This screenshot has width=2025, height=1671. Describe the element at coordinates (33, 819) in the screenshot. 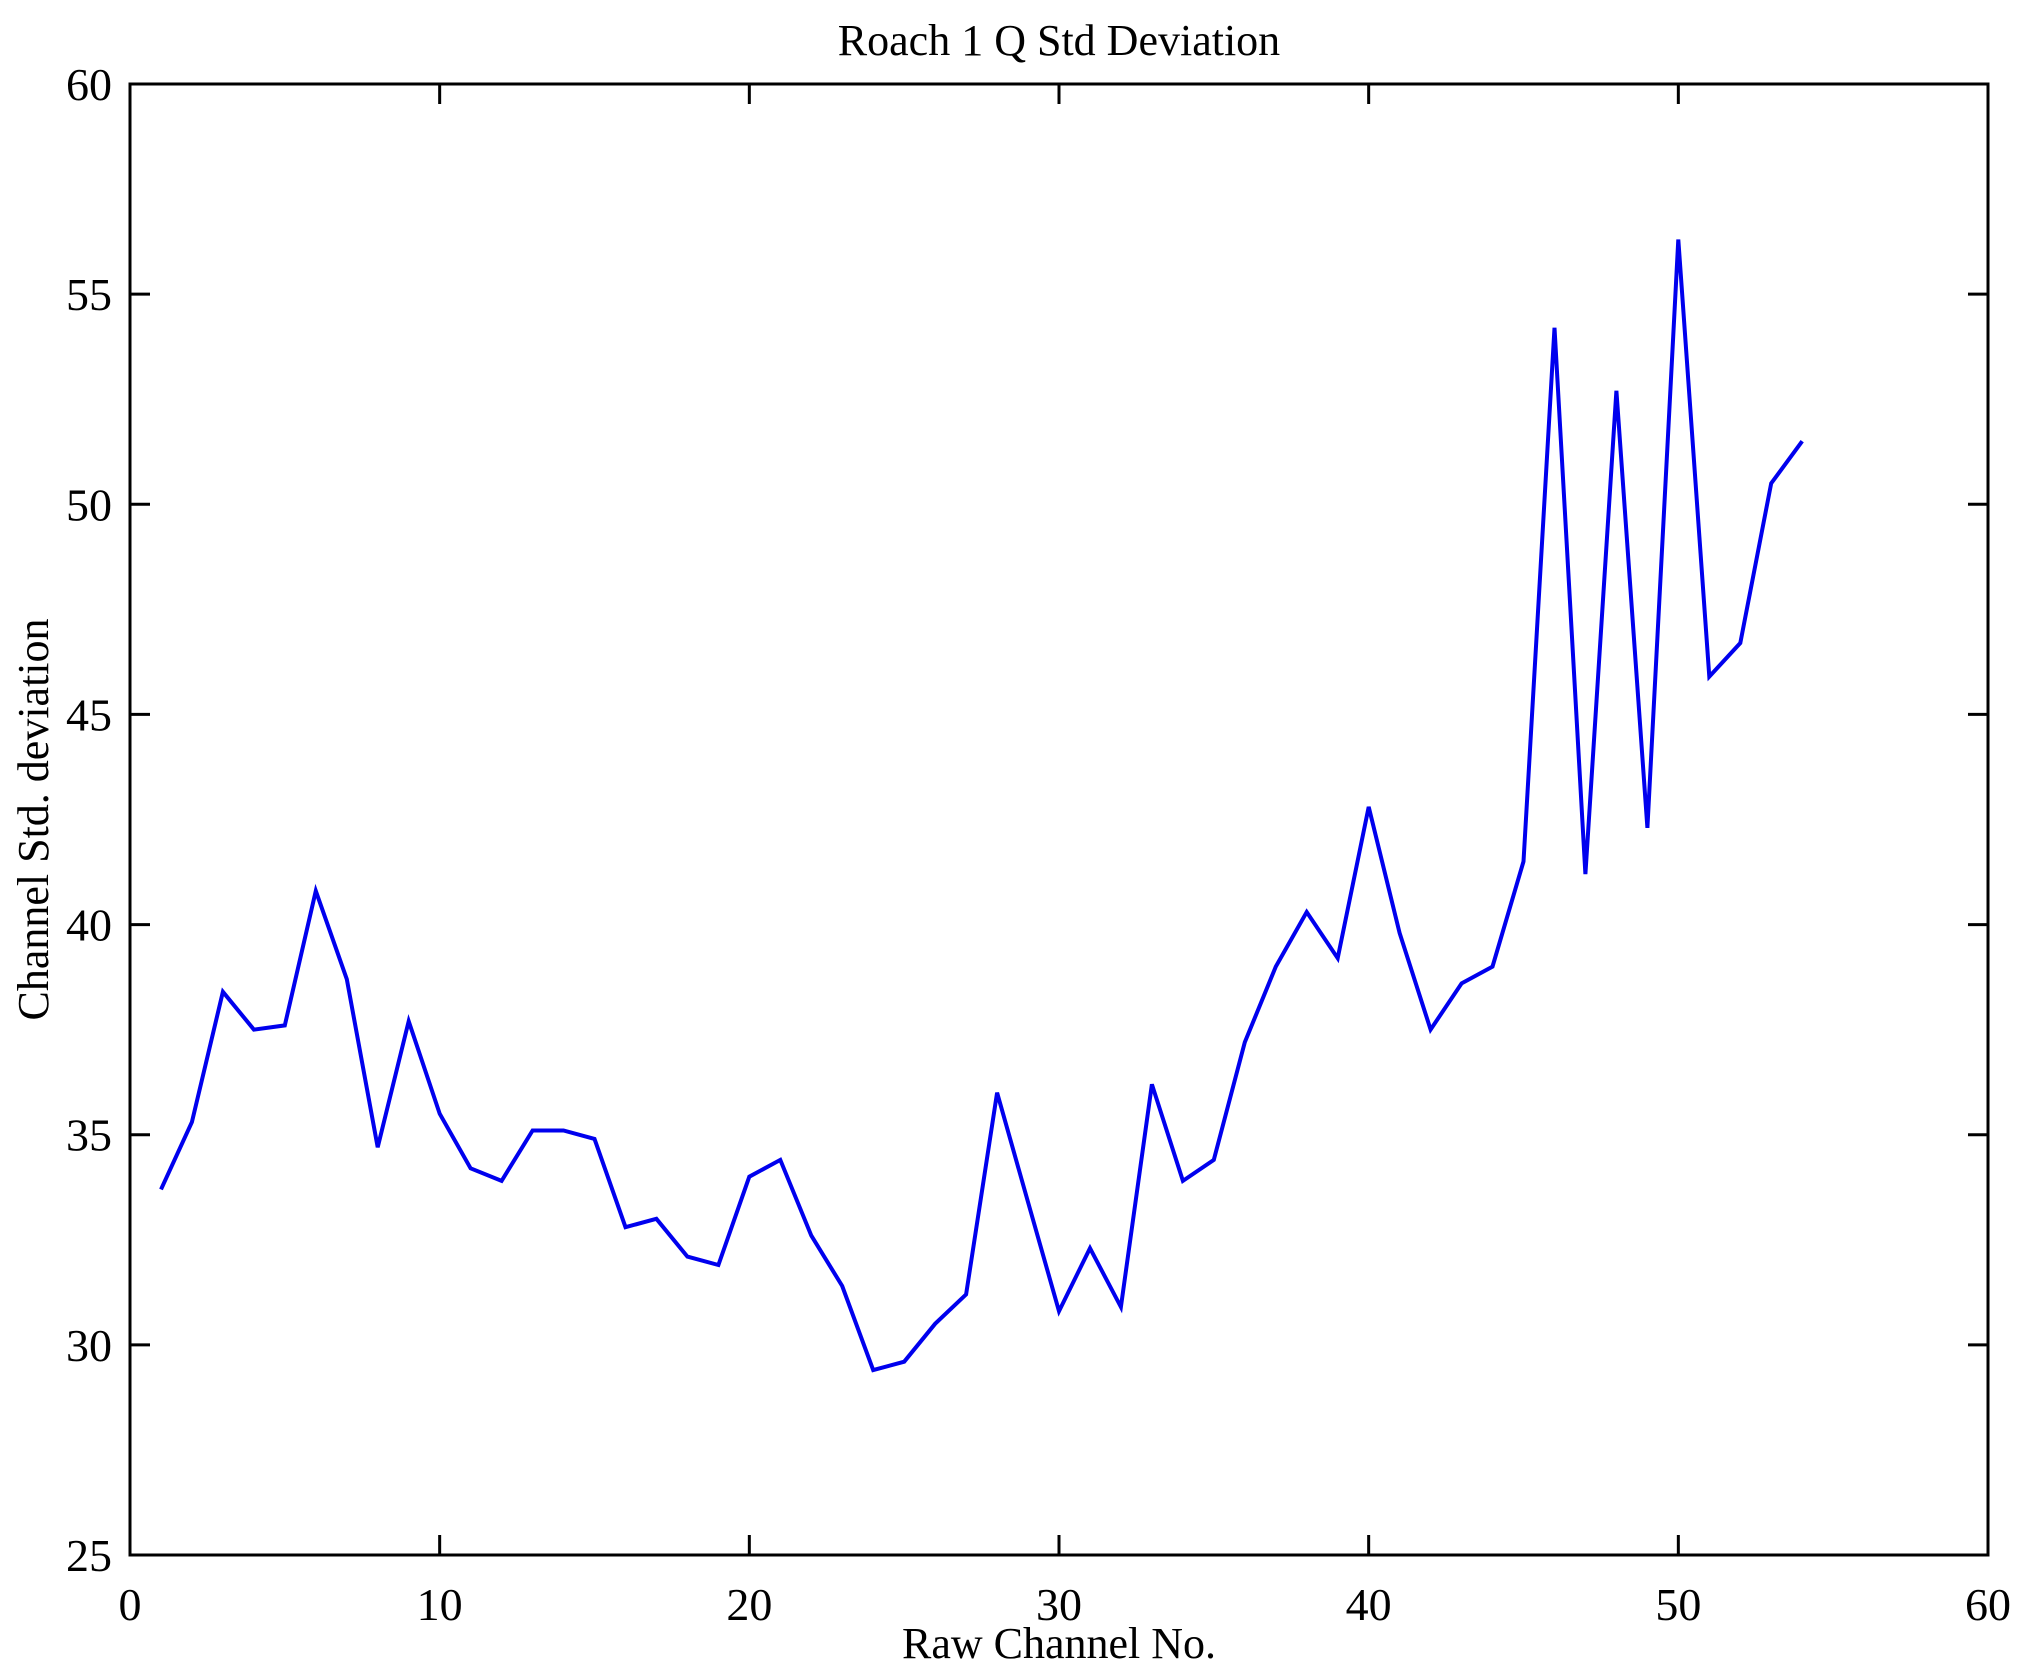

I see `y-axis-label: Channel Std. deviation` at that location.